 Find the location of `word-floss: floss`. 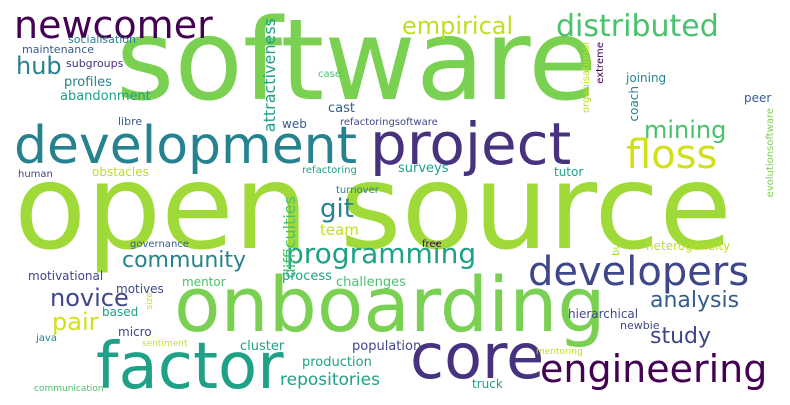

word-floss: floss is located at coordinates (672, 155).